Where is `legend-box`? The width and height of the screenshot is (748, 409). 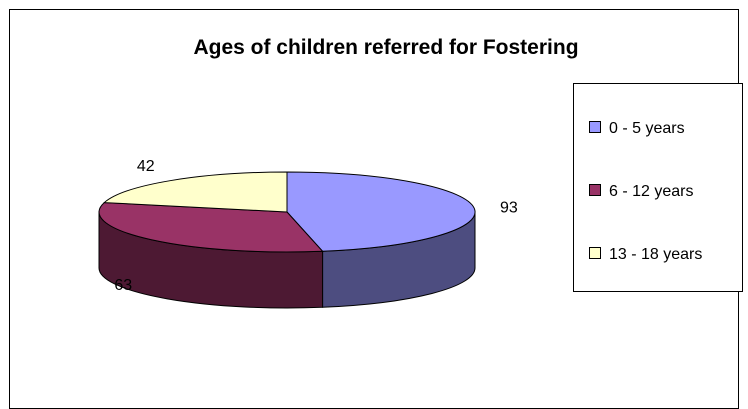
legend-box is located at coordinates (658, 187).